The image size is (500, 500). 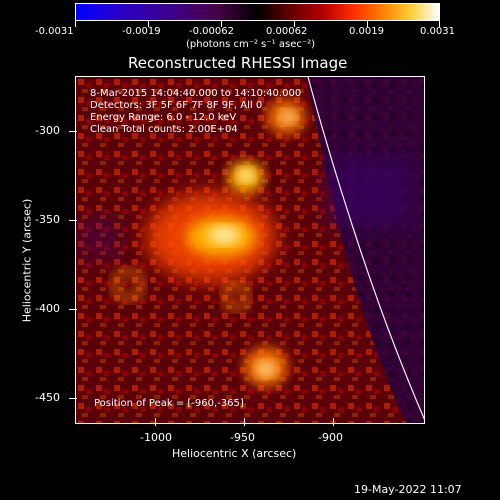 I want to click on colorbar-tick-label: -0.0031, so click(x=54, y=31).